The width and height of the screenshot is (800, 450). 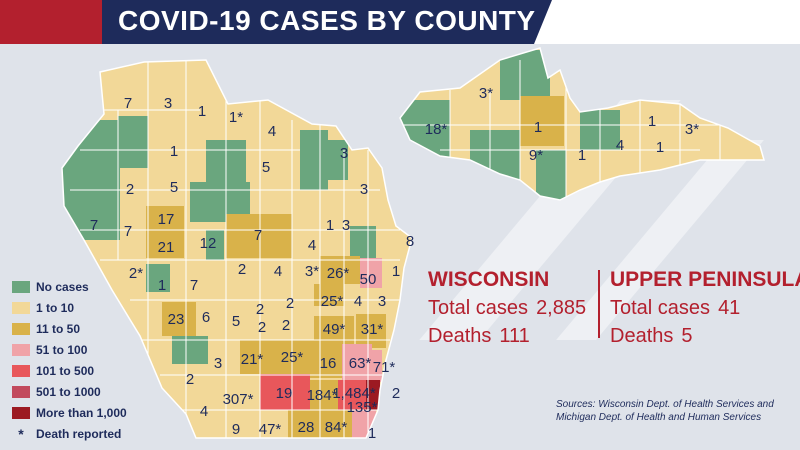 I want to click on county-case-label: 12, so click(x=208, y=243).